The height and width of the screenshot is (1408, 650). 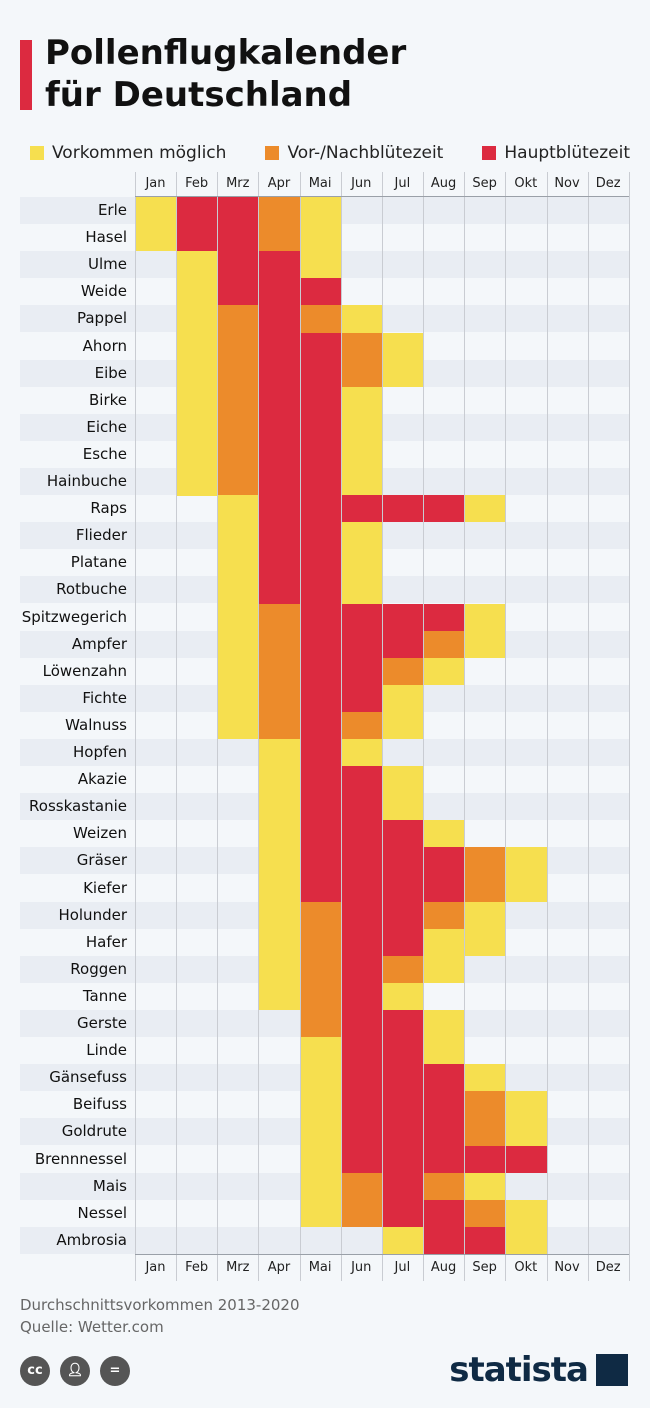 I want to click on row-label: Kiefer, so click(x=105, y=887).